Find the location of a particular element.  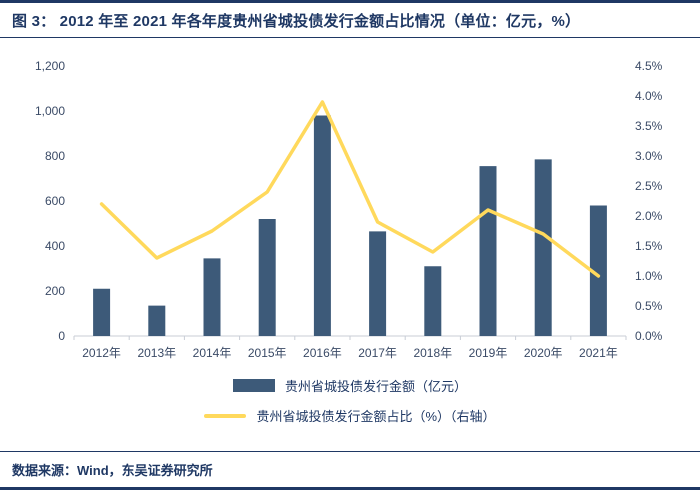

bar-series-swatch is located at coordinates (253, 385).